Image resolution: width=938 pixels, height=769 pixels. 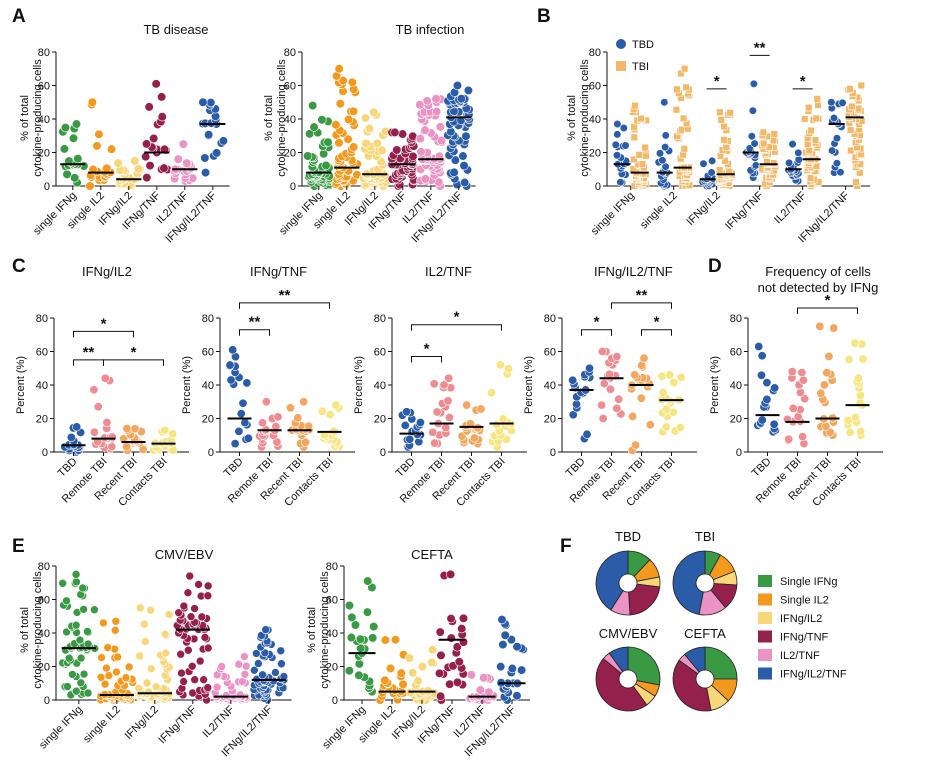 What do you see at coordinates (406, 468) in the screenshot?
I see `panel-c-2-x-label: TBD` at bounding box center [406, 468].